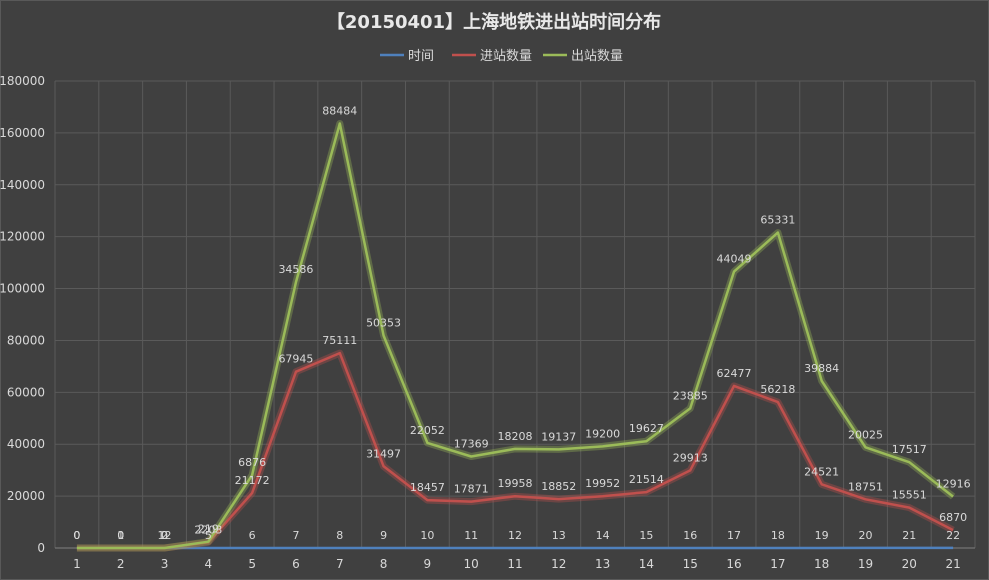 This screenshot has width=989, height=580. I want to click on y-tick-label: 160000, so click(22, 133).